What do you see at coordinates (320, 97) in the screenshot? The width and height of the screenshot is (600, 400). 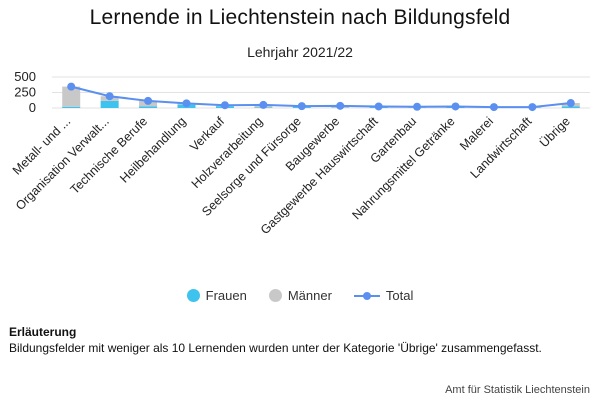 I see `line-total` at bounding box center [320, 97].